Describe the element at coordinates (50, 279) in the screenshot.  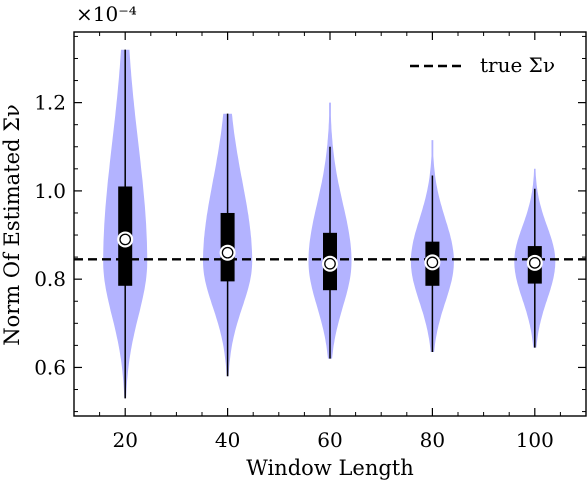
I see `y-tick-label: 0.8` at that location.